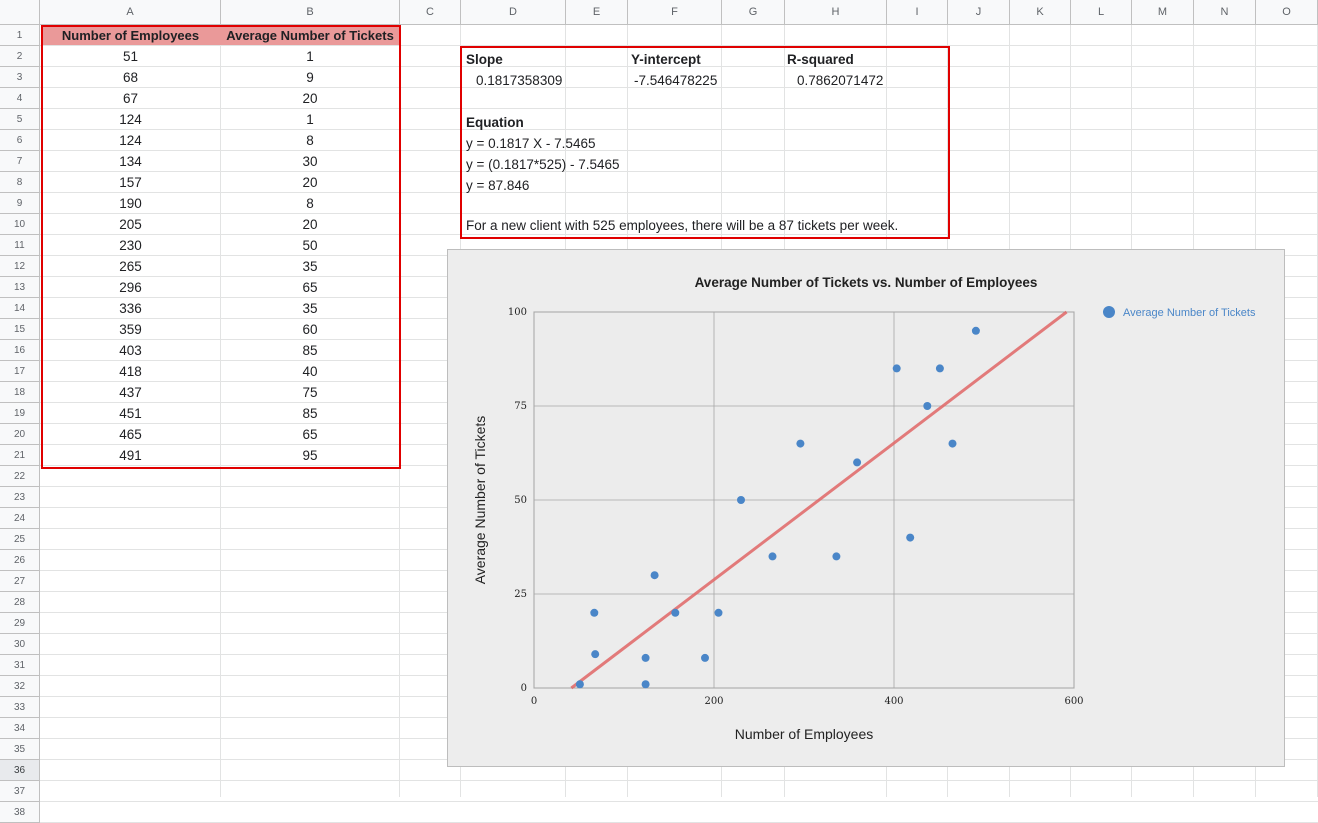 This screenshot has height=823, width=1318. I want to click on row-header-33: 33, so click(20, 707).